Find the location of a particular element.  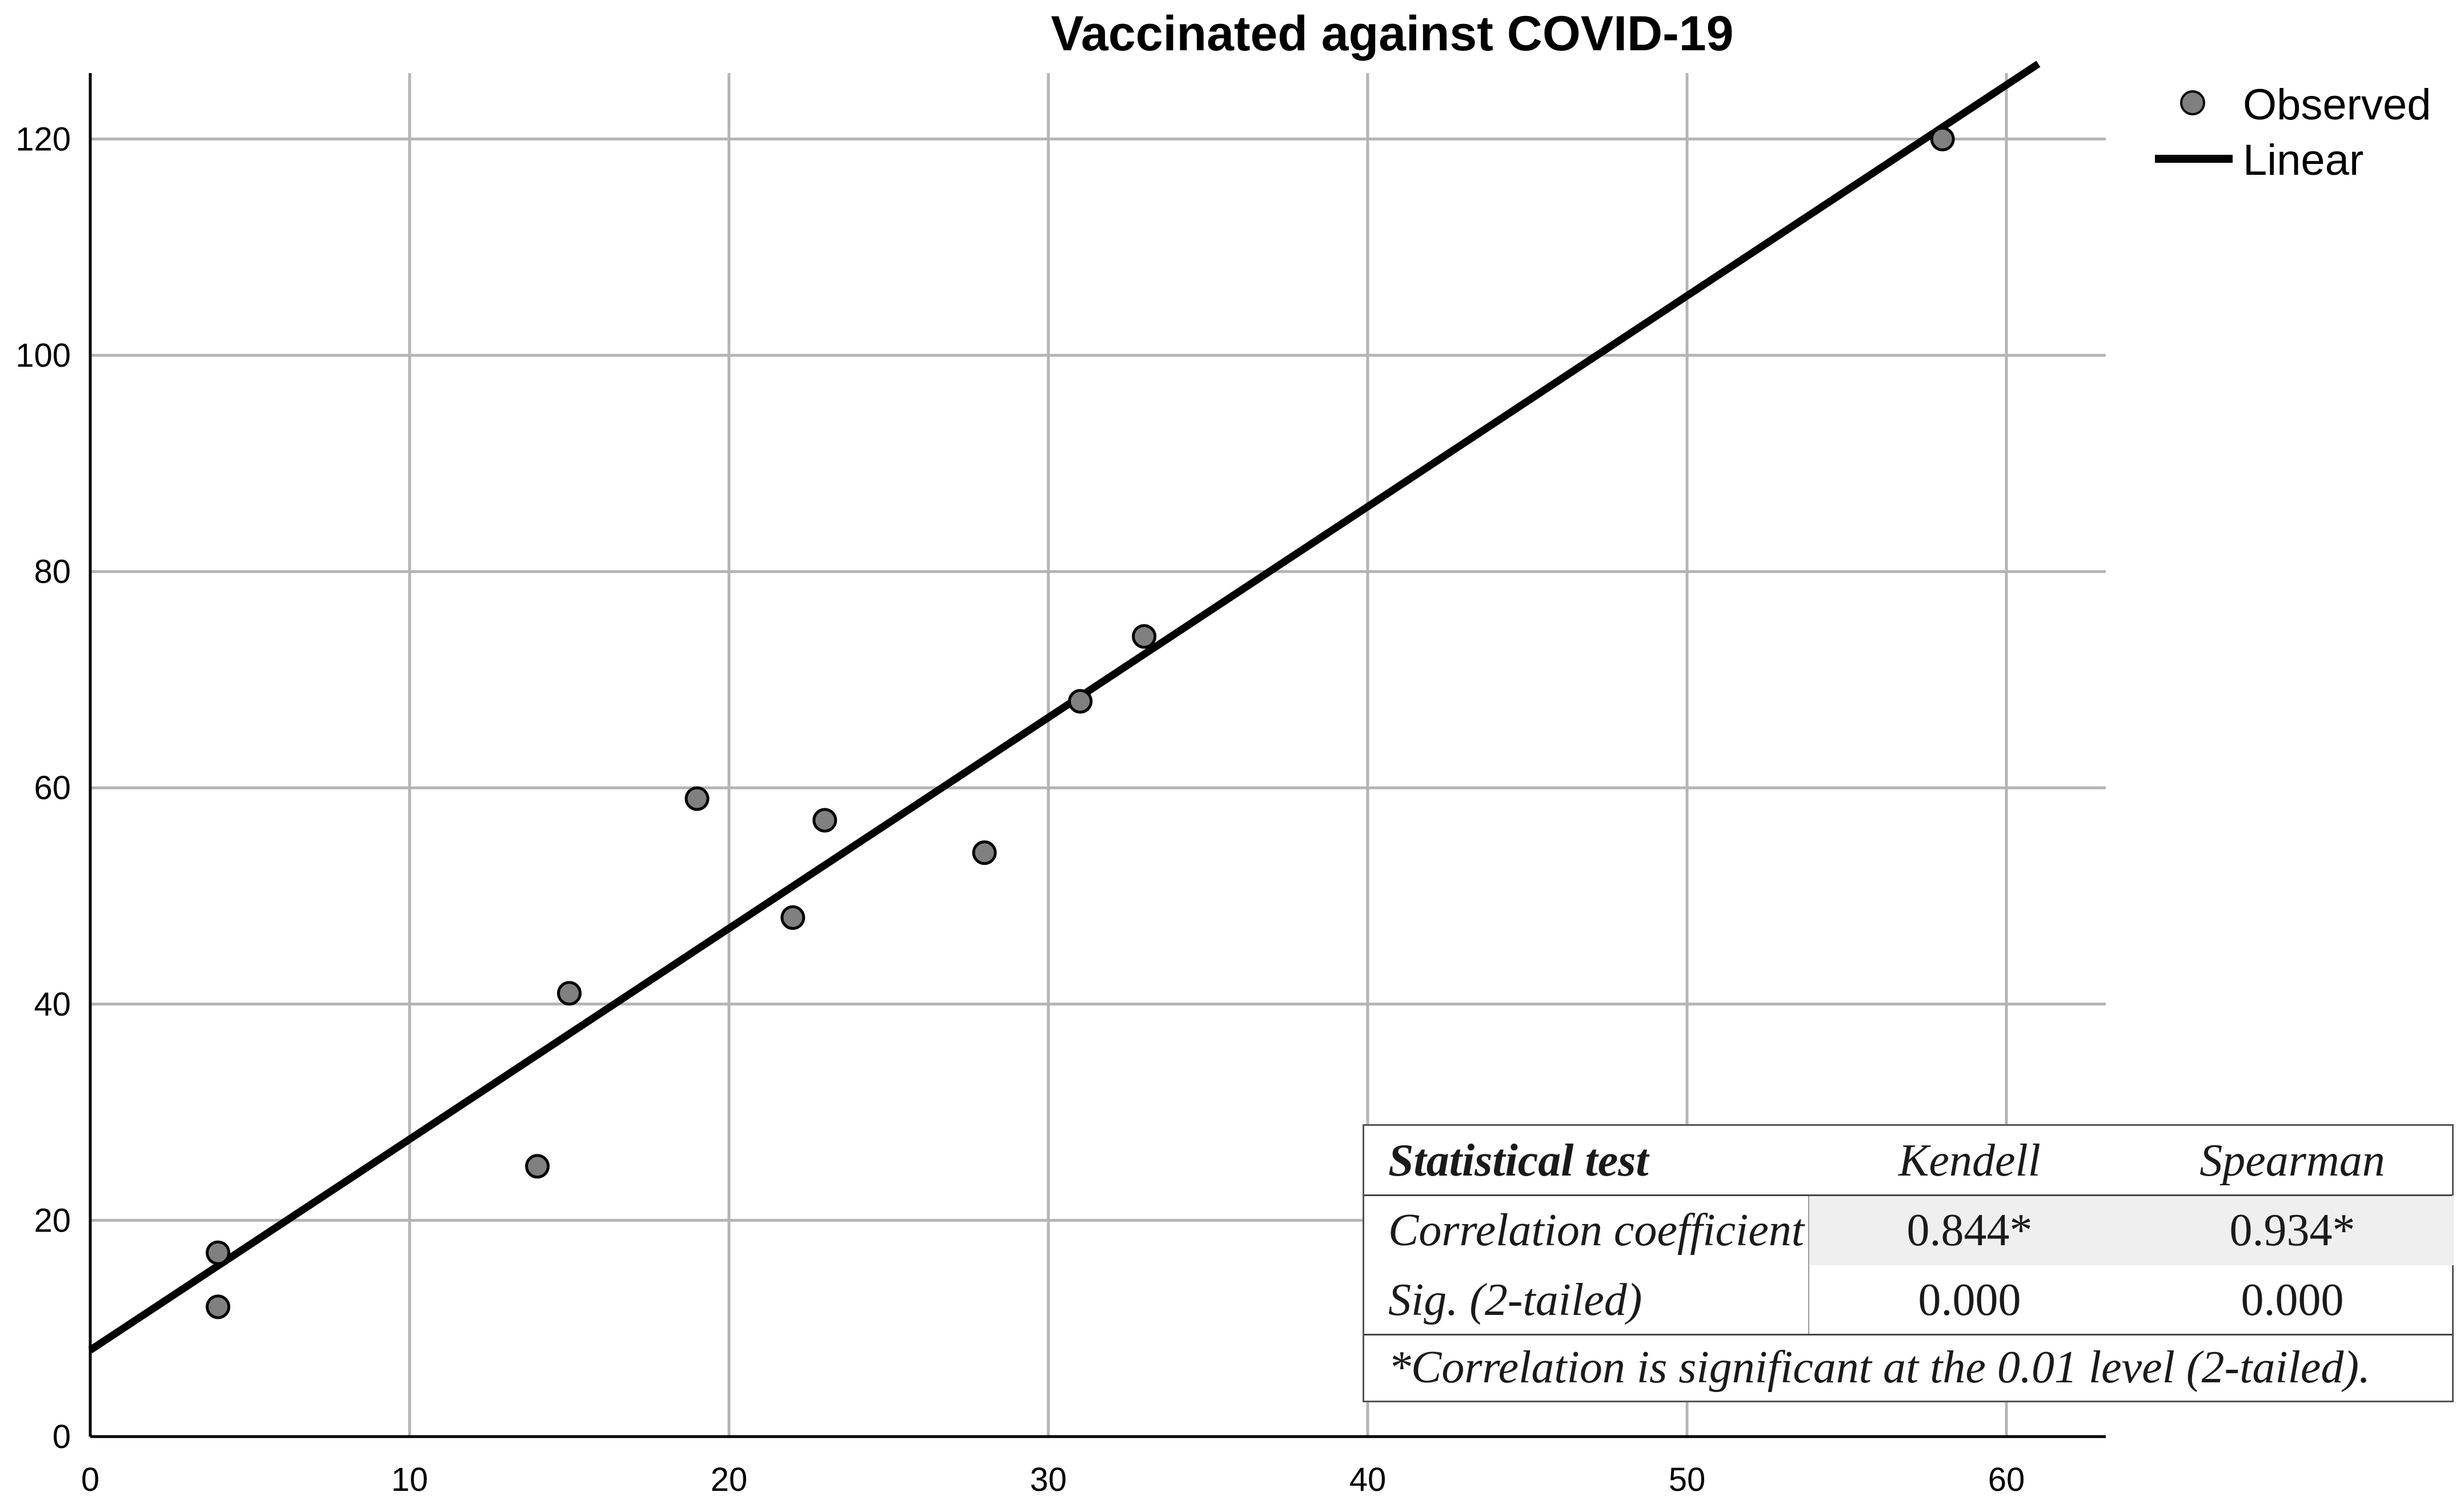

y-tick-label-80: 80 is located at coordinates (52, 572).